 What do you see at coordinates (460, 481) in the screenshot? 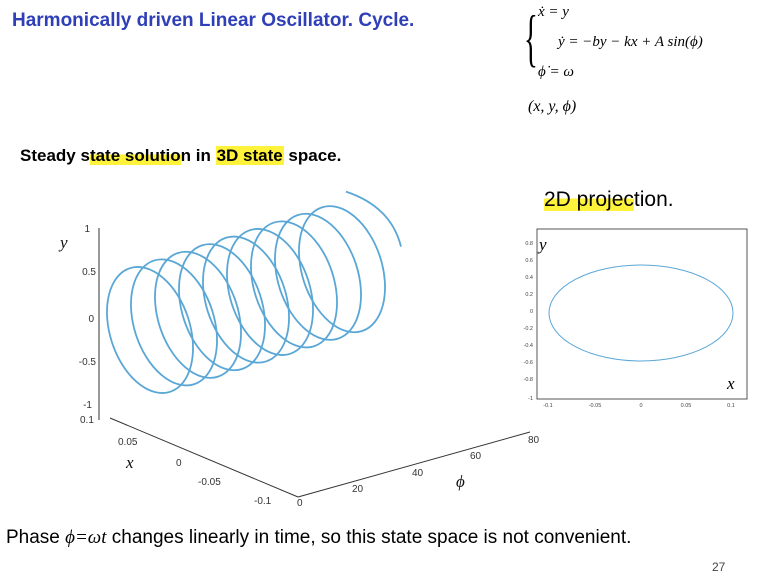
I see `phi-axis-label: ϕ` at bounding box center [460, 481].